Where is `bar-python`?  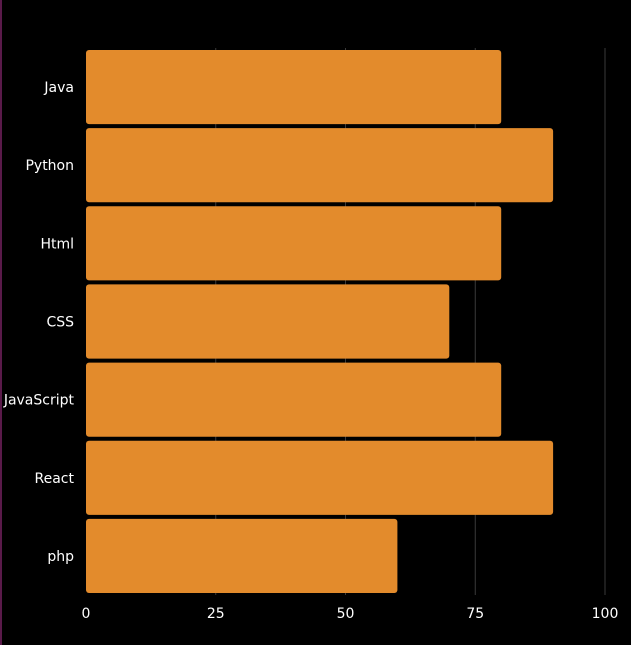
bar-python is located at coordinates (320, 165).